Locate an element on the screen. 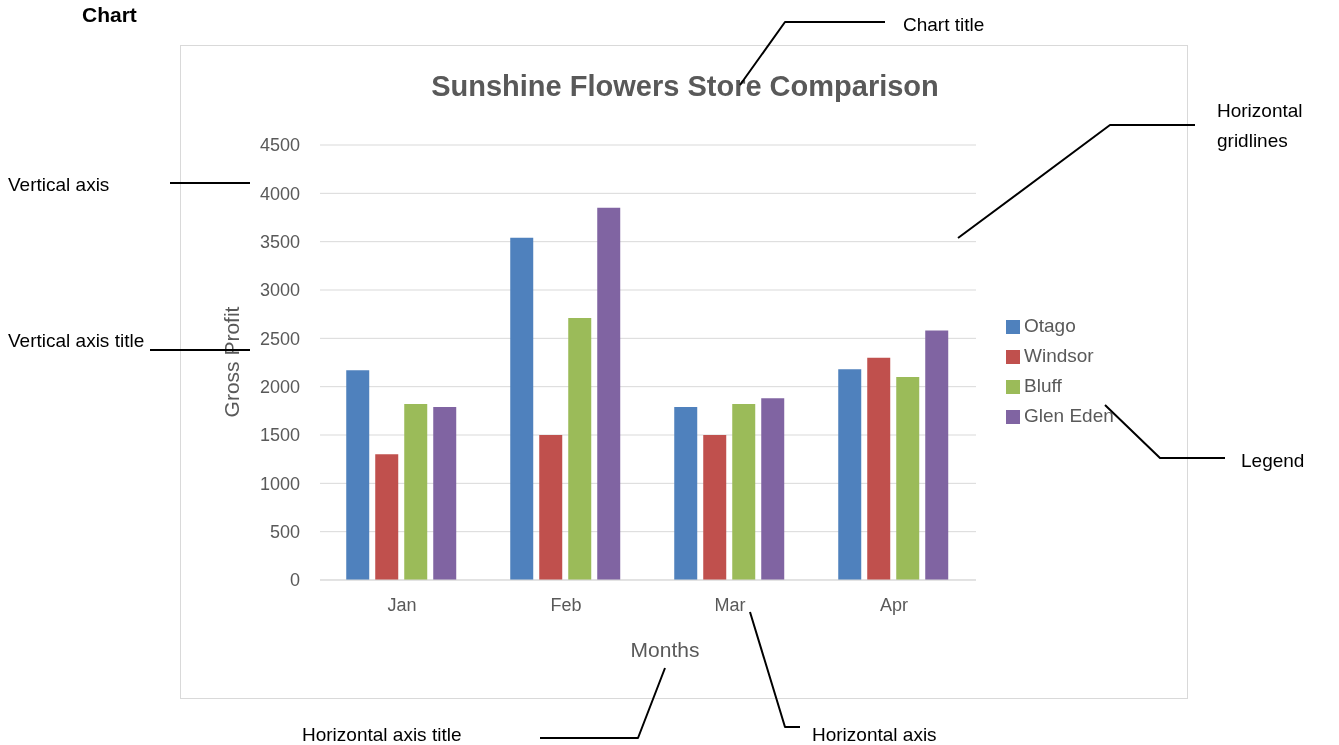 Image resolution: width=1339 pixels, height=745 pixels. y-tick-label: 4000 is located at coordinates (279, 193).